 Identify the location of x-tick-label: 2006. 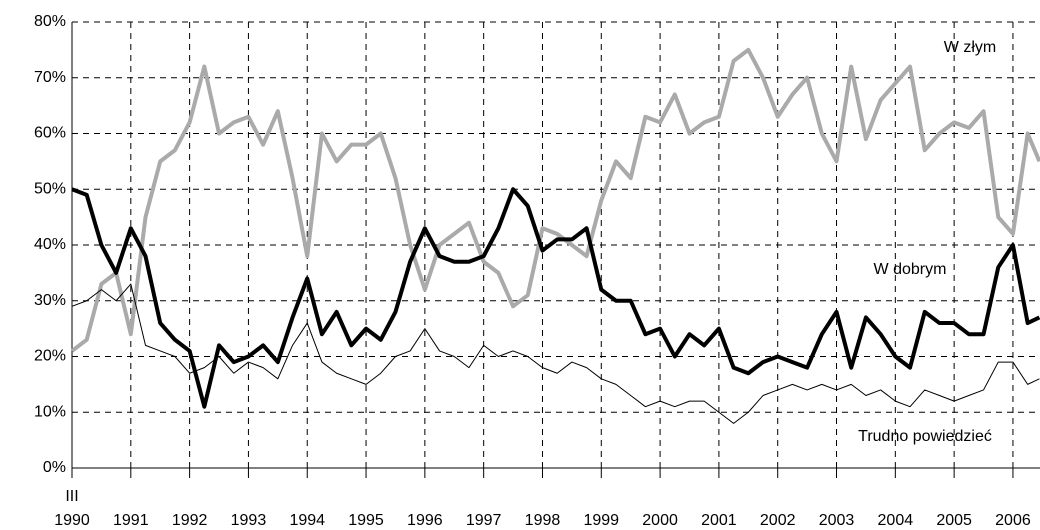
(1013, 520).